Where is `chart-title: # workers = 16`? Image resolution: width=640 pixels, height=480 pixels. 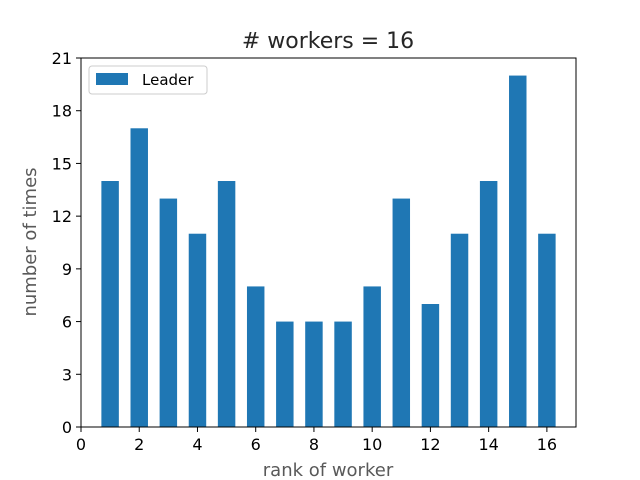
chart-title: # workers = 16 is located at coordinates (328, 41).